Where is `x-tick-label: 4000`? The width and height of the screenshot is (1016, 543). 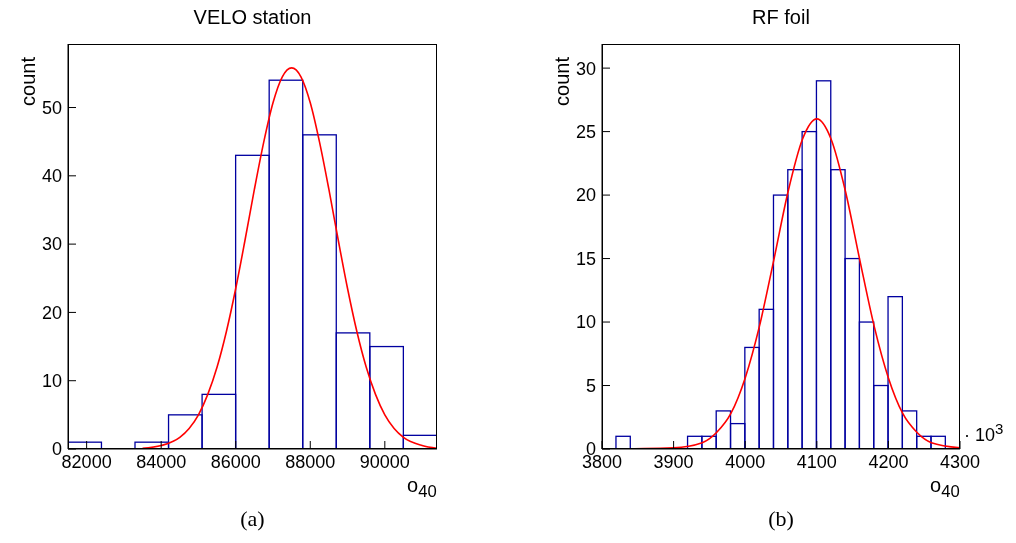
x-tick-label: 4000 is located at coordinates (745, 461).